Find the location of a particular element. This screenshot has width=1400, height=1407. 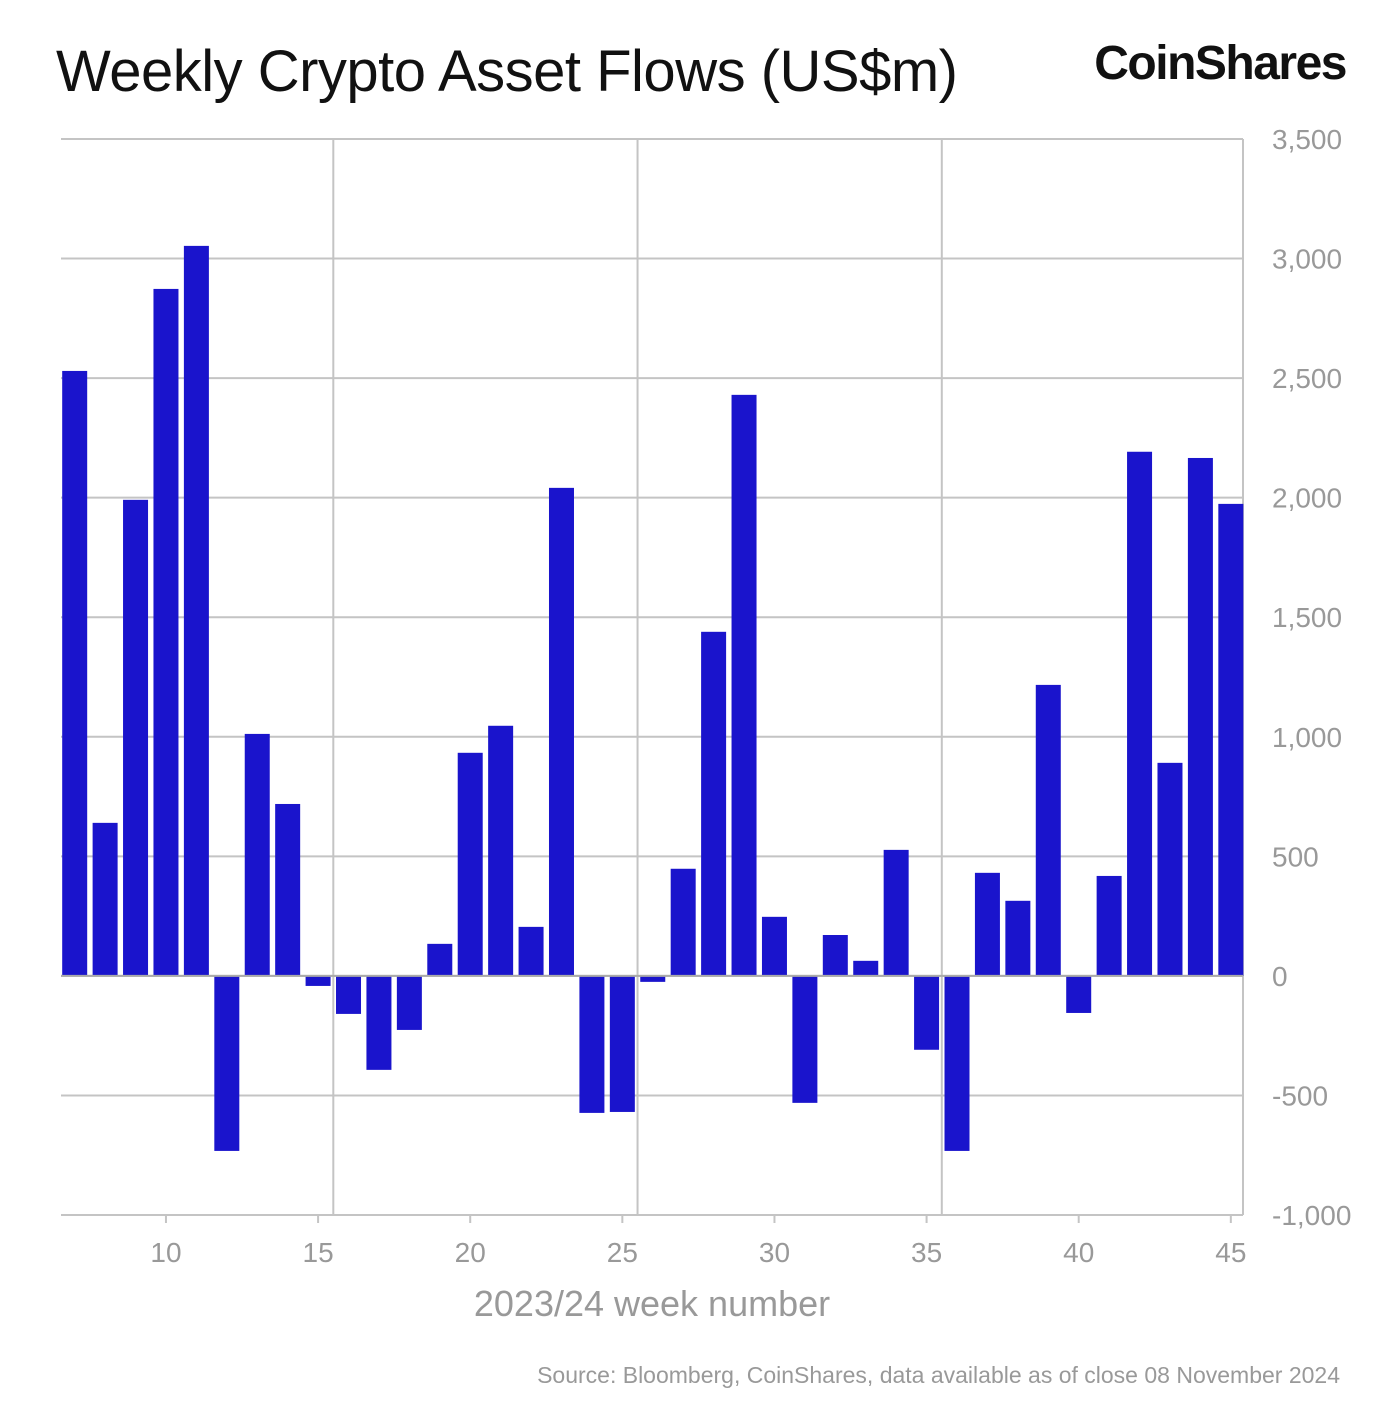

chart-title: Weekly Crypto Asset Flows (US$m) is located at coordinates (507, 71).